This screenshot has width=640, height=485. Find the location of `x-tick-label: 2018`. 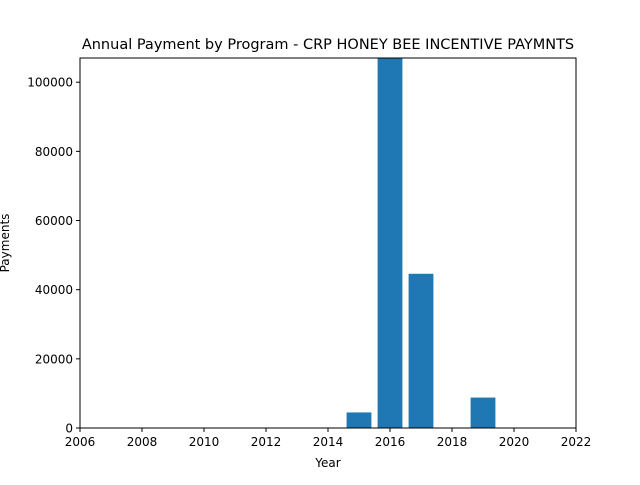

x-tick-label: 2018 is located at coordinates (452, 442).